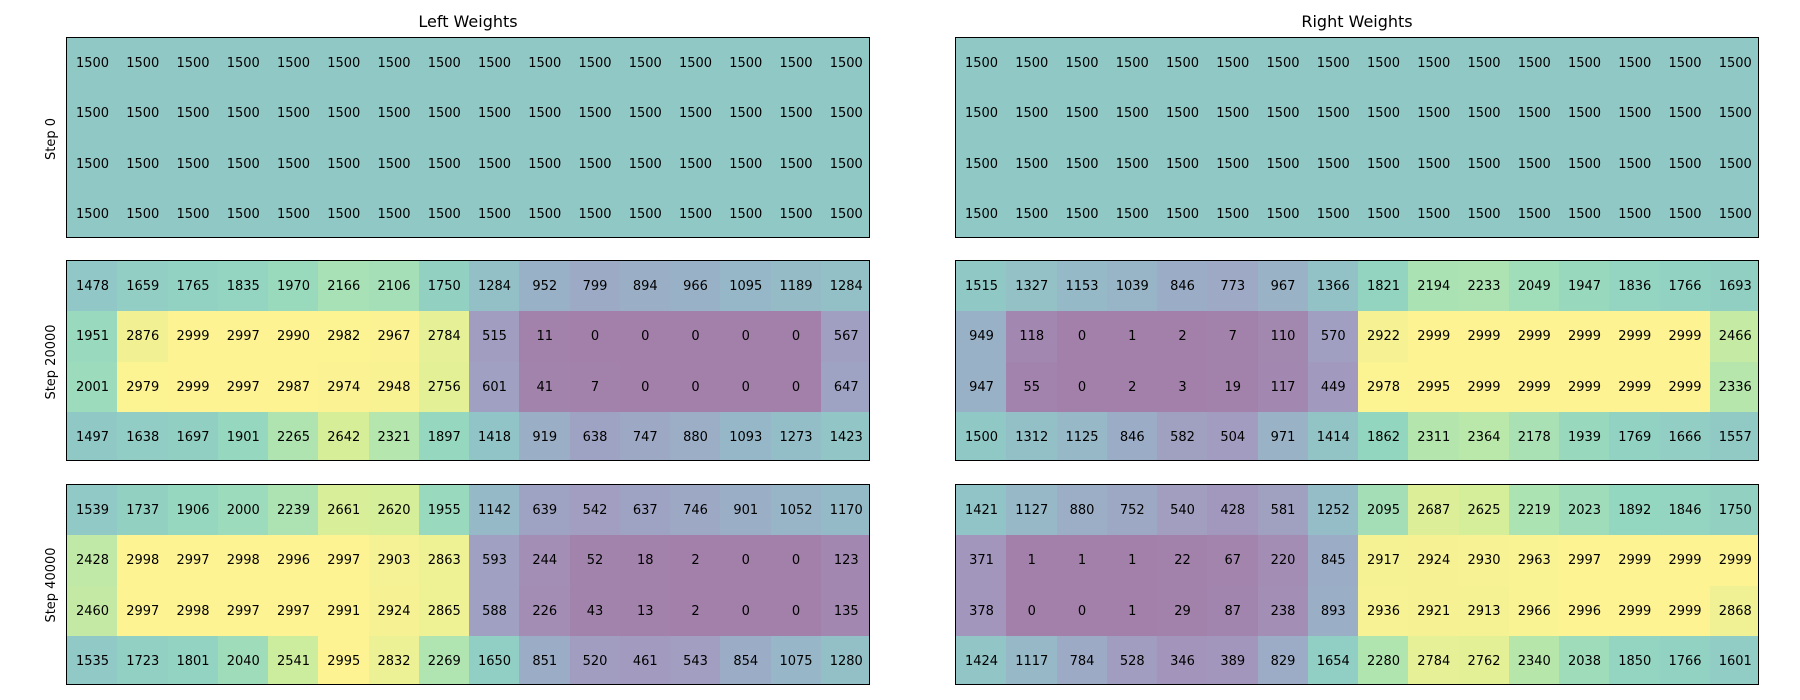 This screenshot has height=700, width=1800. I want to click on heatmap-cell: 854, so click(746, 659).